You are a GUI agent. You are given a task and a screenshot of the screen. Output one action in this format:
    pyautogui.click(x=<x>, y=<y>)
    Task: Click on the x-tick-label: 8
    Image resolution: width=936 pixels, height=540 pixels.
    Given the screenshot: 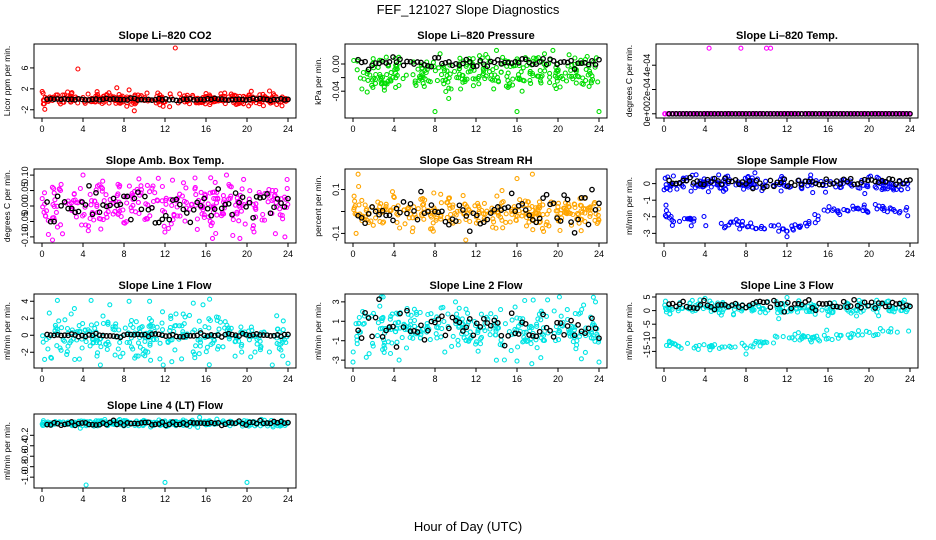 What is the action you would take?
    pyautogui.click(x=745, y=254)
    